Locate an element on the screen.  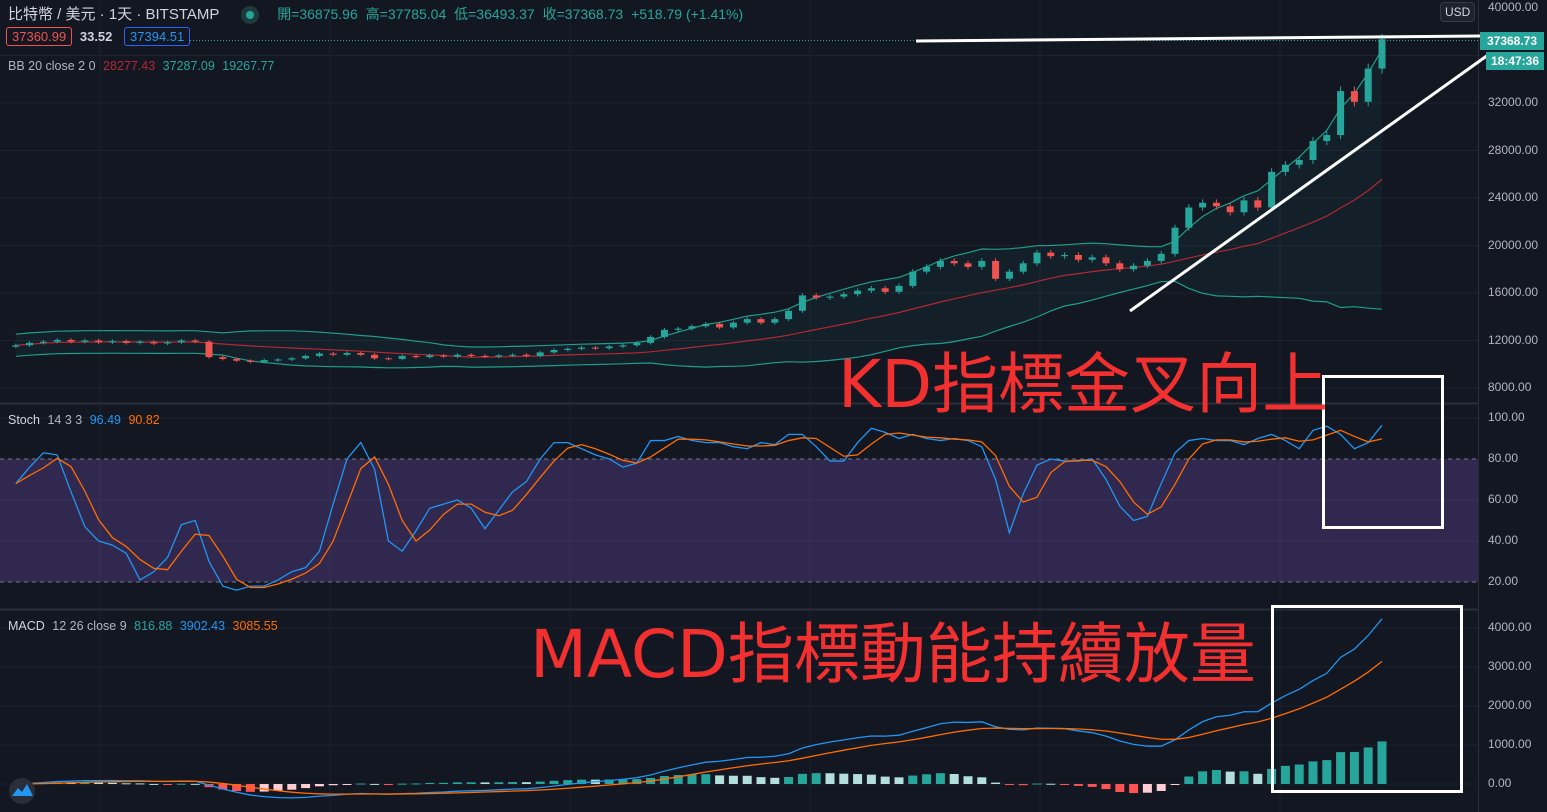
sell-button: 37360.99 is located at coordinates (39, 36).